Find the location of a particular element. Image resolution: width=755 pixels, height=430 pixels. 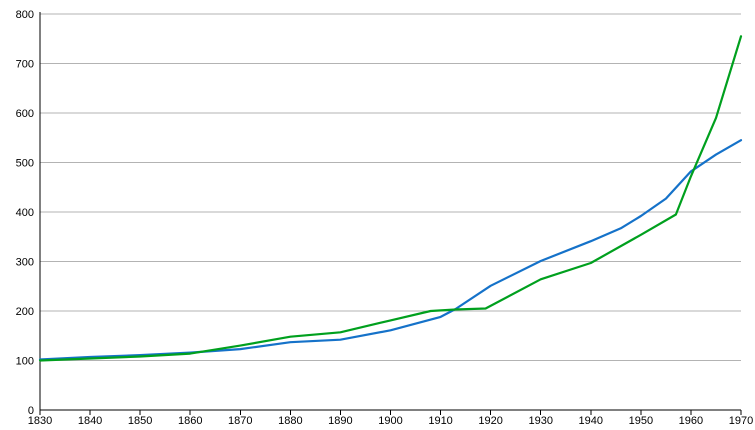

x-tick-label: 1830 is located at coordinates (40, 421).